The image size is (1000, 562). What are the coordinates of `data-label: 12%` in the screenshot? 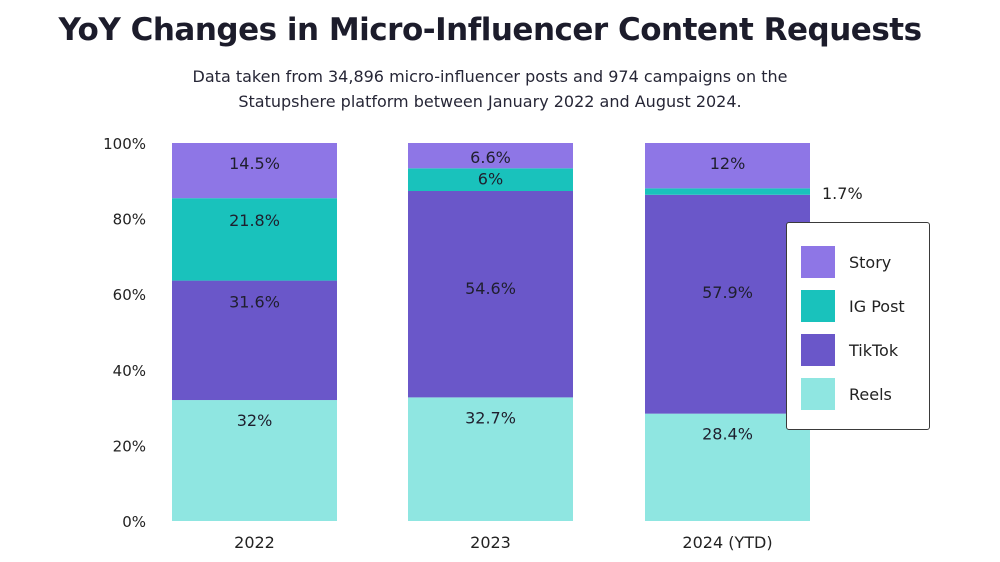 It's located at (728, 163).